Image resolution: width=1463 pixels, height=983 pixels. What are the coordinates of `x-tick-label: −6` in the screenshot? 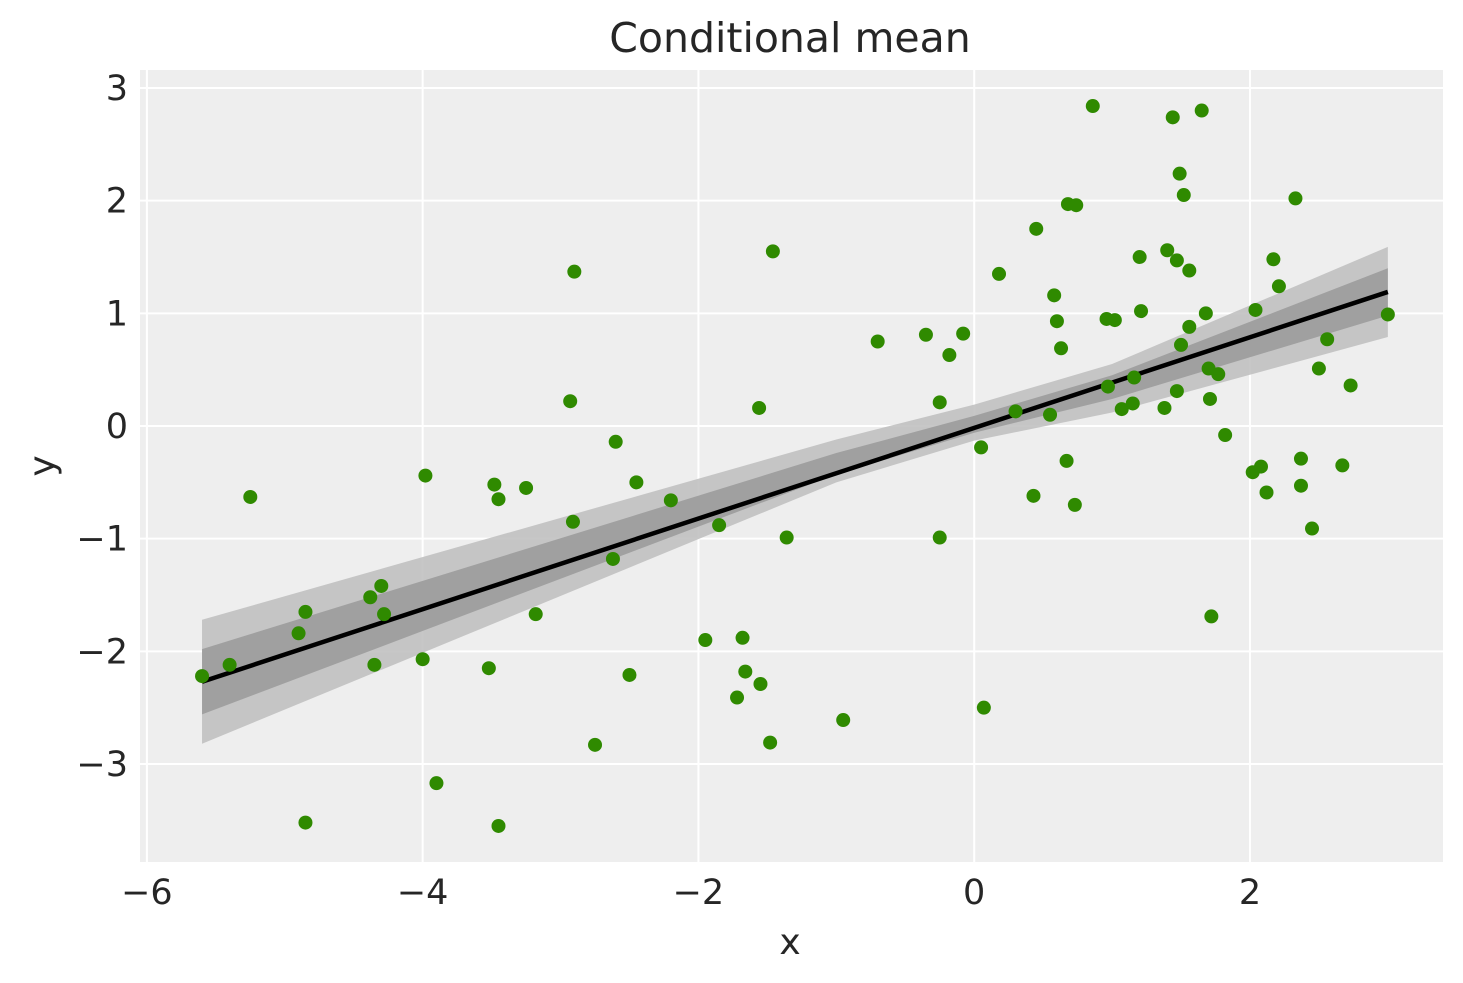 It's located at (147, 893).